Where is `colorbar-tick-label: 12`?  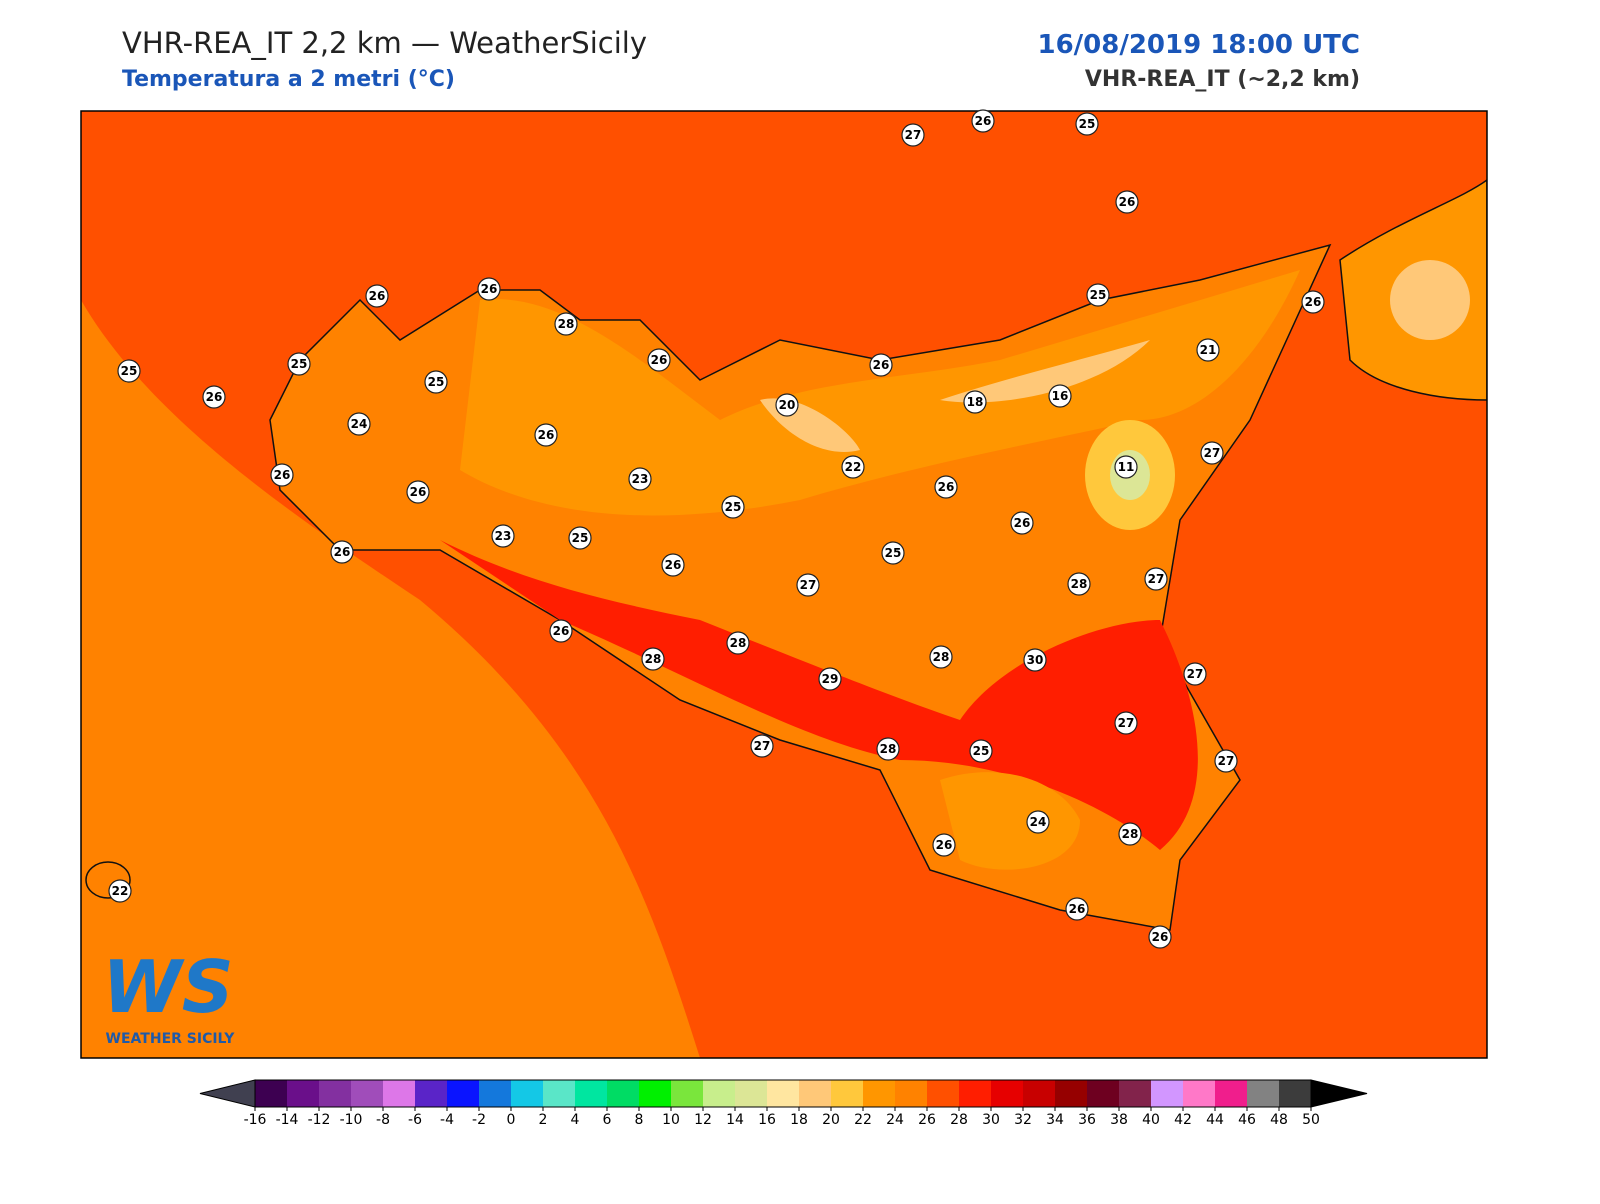 colorbar-tick-label: 12 is located at coordinates (703, 1120).